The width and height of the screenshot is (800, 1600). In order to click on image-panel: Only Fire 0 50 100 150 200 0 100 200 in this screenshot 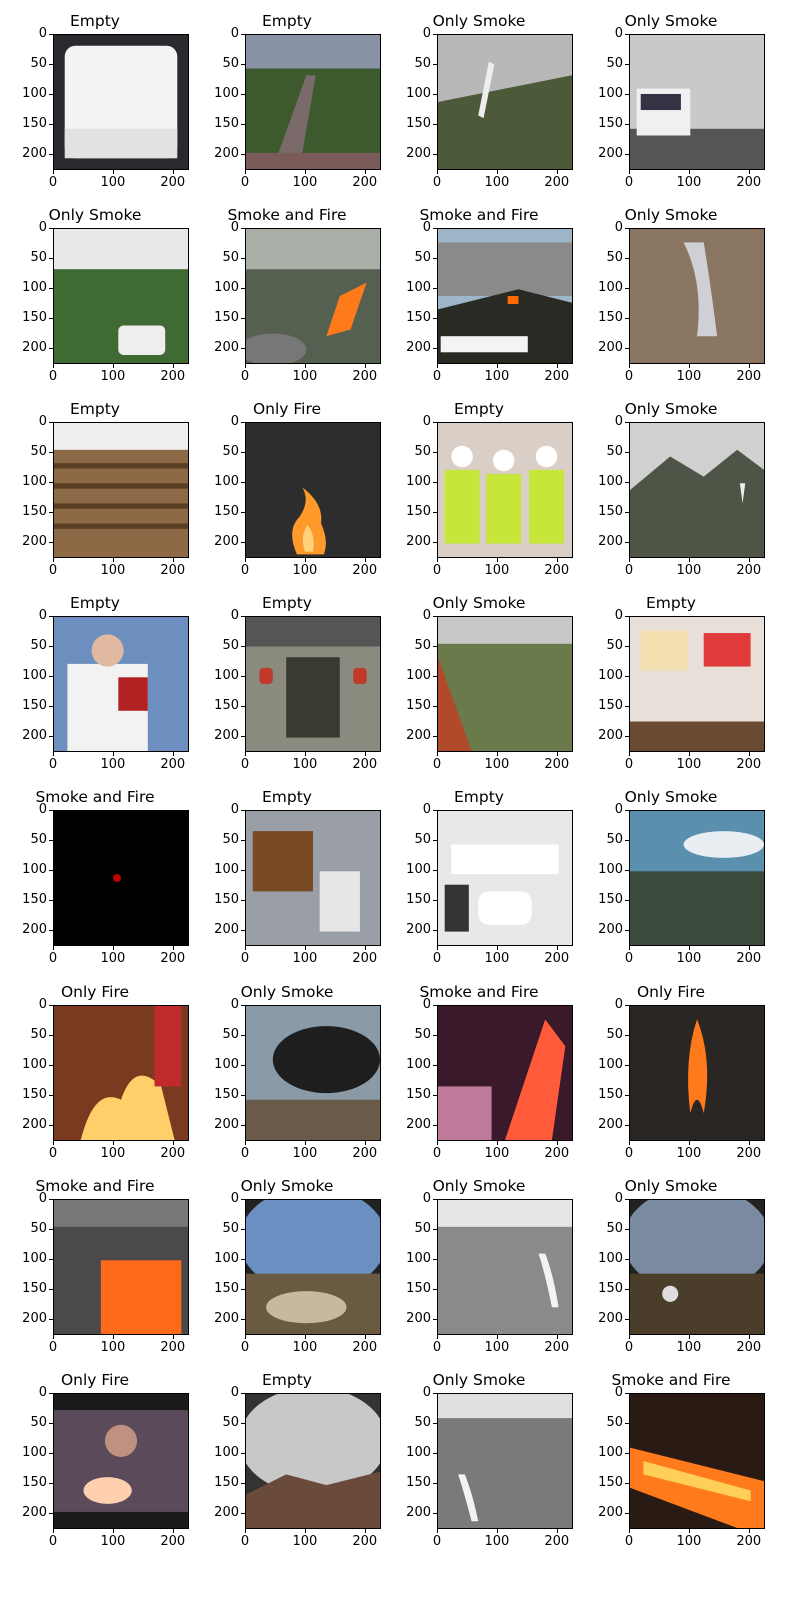, I will do `click(287, 483)`.